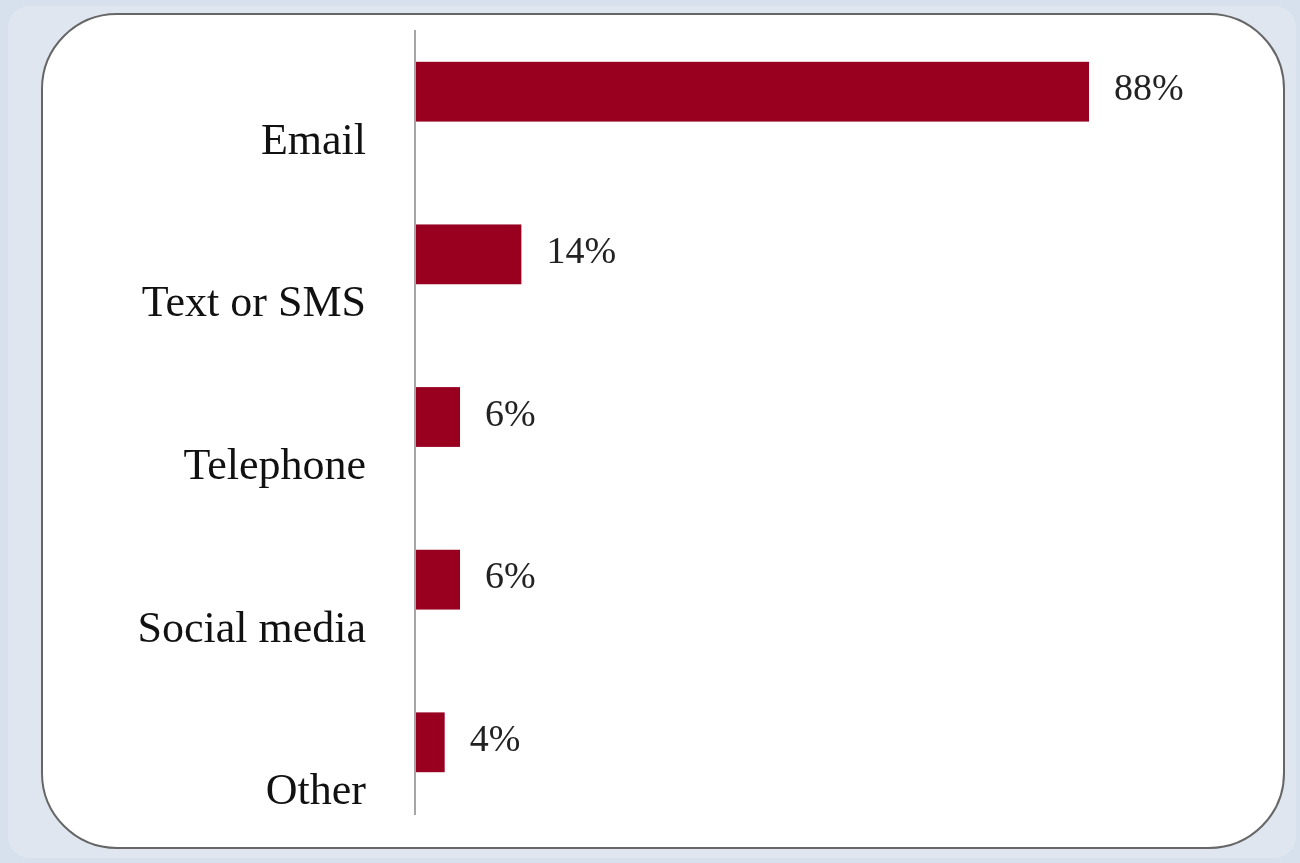 This screenshot has height=863, width=1300. I want to click on y-tick-label: Social media, so click(251, 627).